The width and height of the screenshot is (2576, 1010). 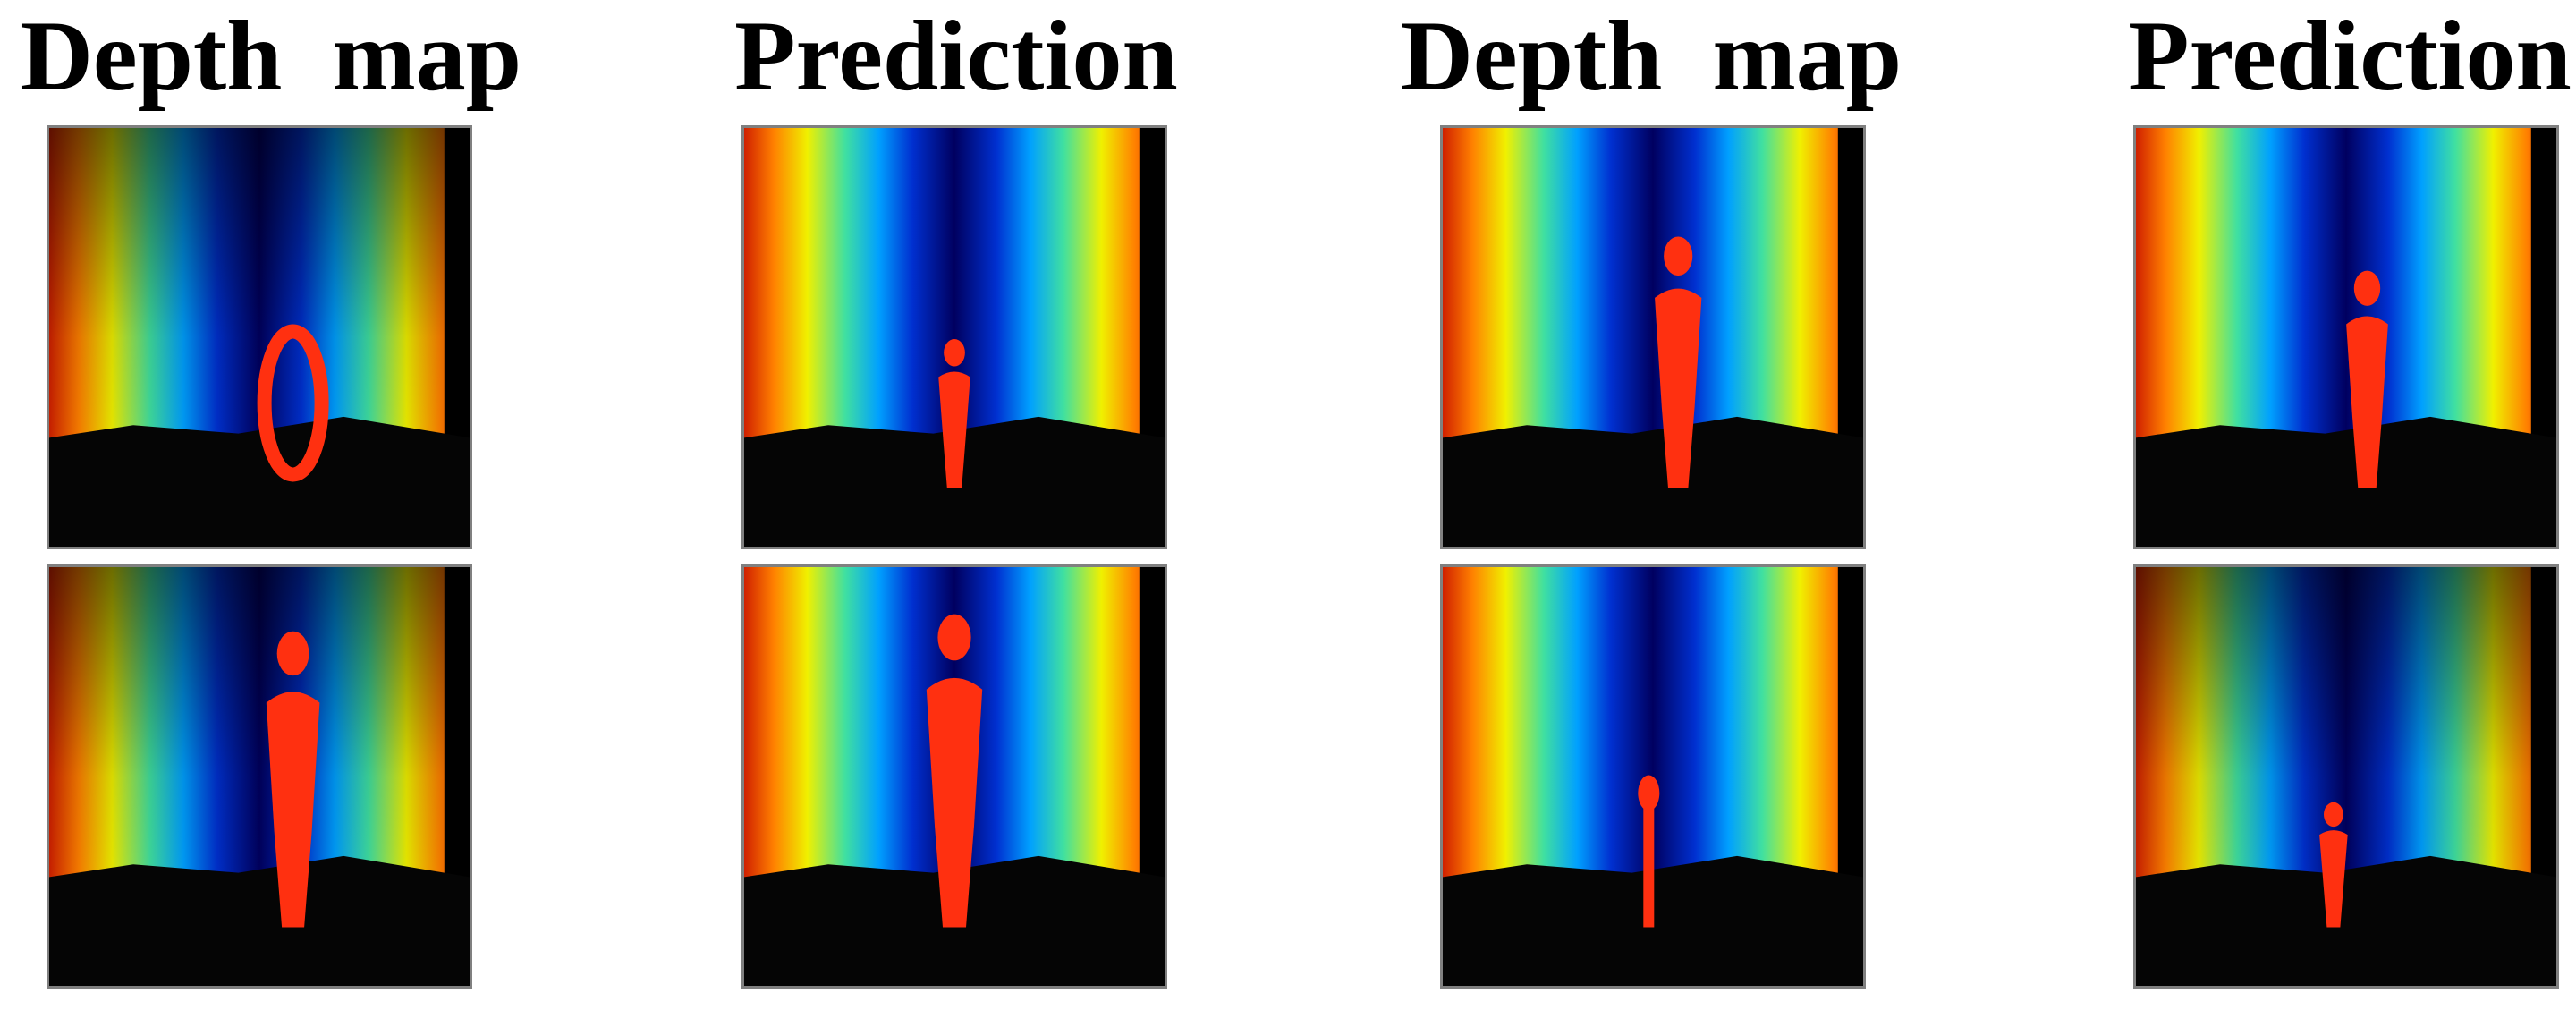 What do you see at coordinates (1649, 793) in the screenshot?
I see `pole-top` at bounding box center [1649, 793].